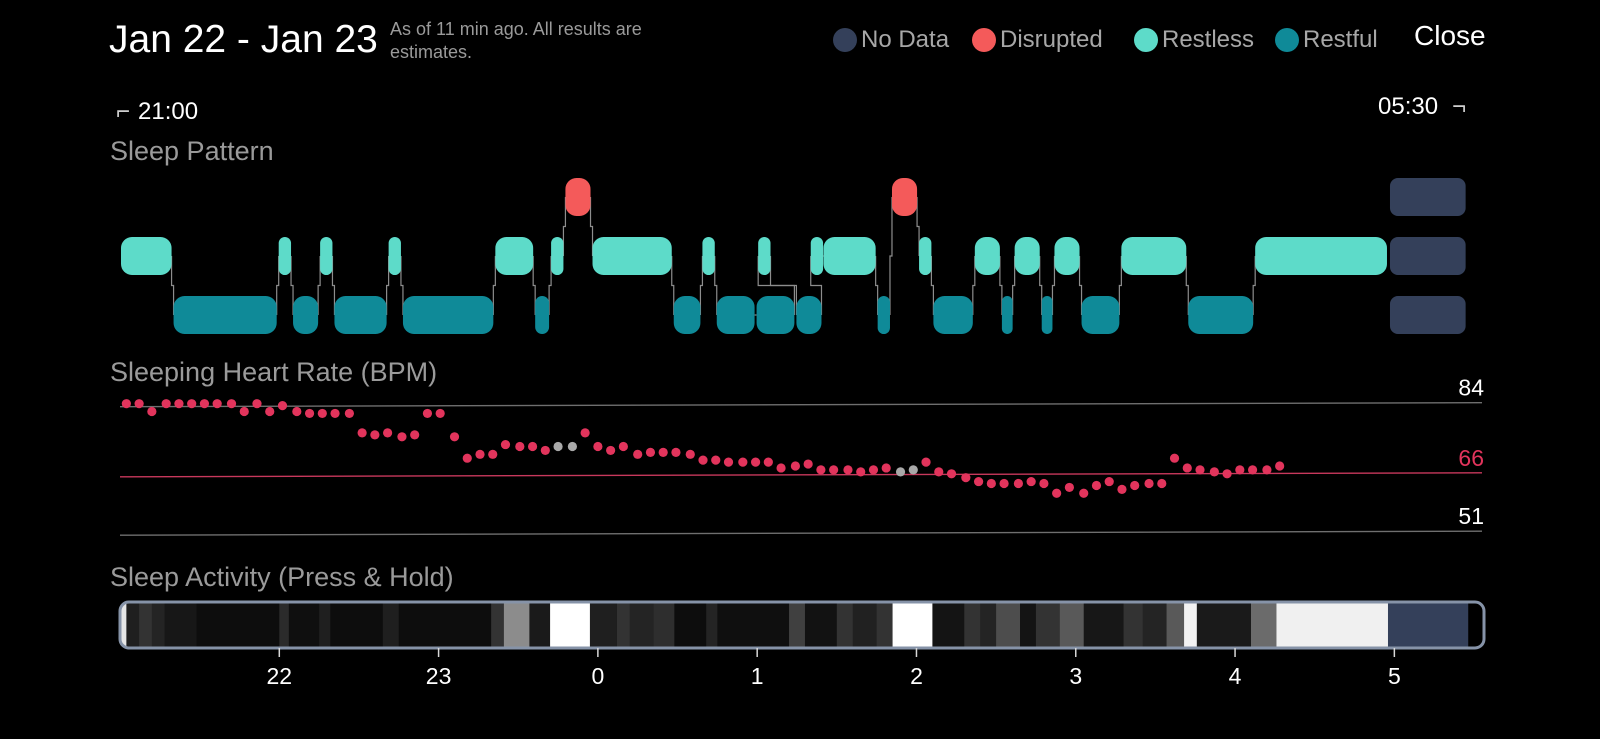 This screenshot has width=1600, height=739. I want to click on x-tick-label: 4, so click(1235, 676).